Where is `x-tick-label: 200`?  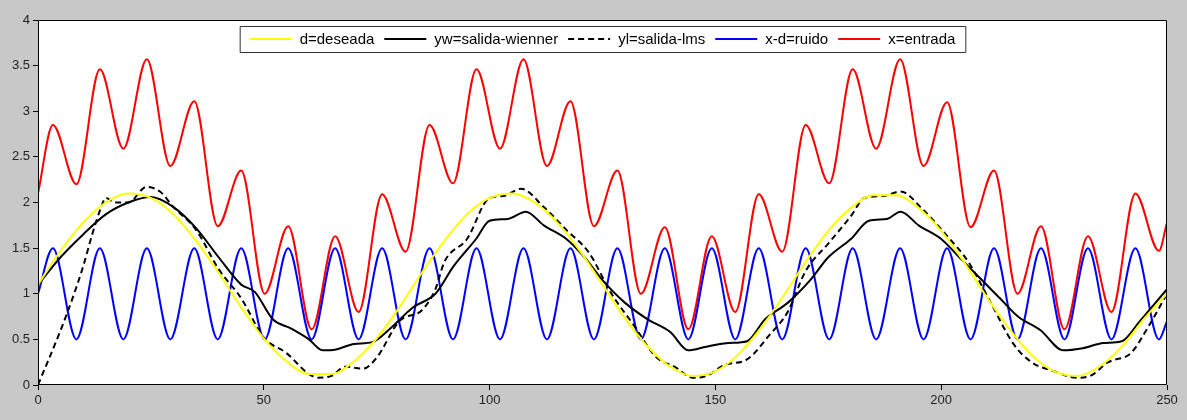 x-tick-label: 200 is located at coordinates (941, 400).